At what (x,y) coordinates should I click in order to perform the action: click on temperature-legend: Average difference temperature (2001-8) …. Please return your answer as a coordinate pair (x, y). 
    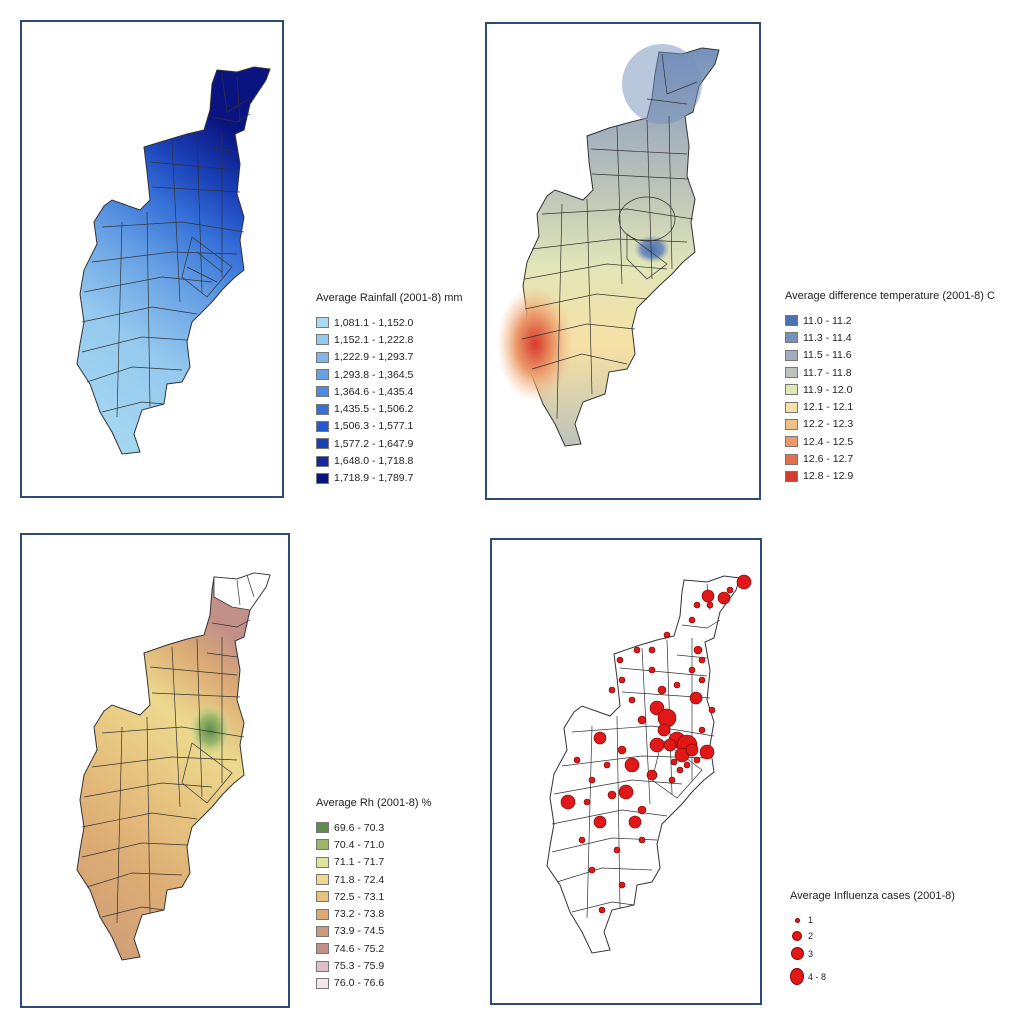
    Looking at the image, I should click on (890, 387).